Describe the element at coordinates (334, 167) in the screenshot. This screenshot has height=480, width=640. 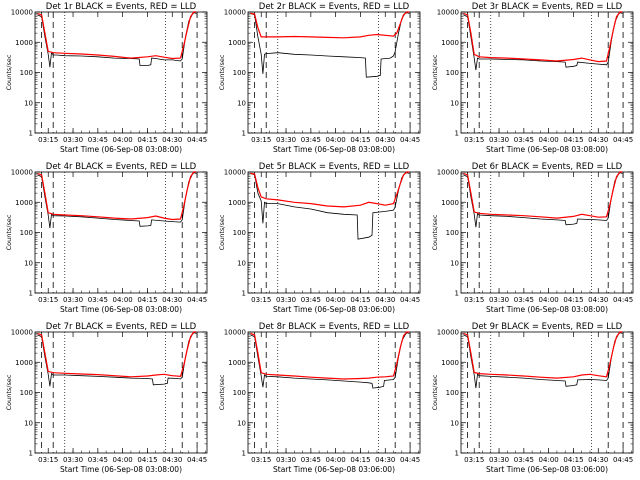
I see `chart-title: Det 5r BLACK = Events, RED = LLD` at that location.